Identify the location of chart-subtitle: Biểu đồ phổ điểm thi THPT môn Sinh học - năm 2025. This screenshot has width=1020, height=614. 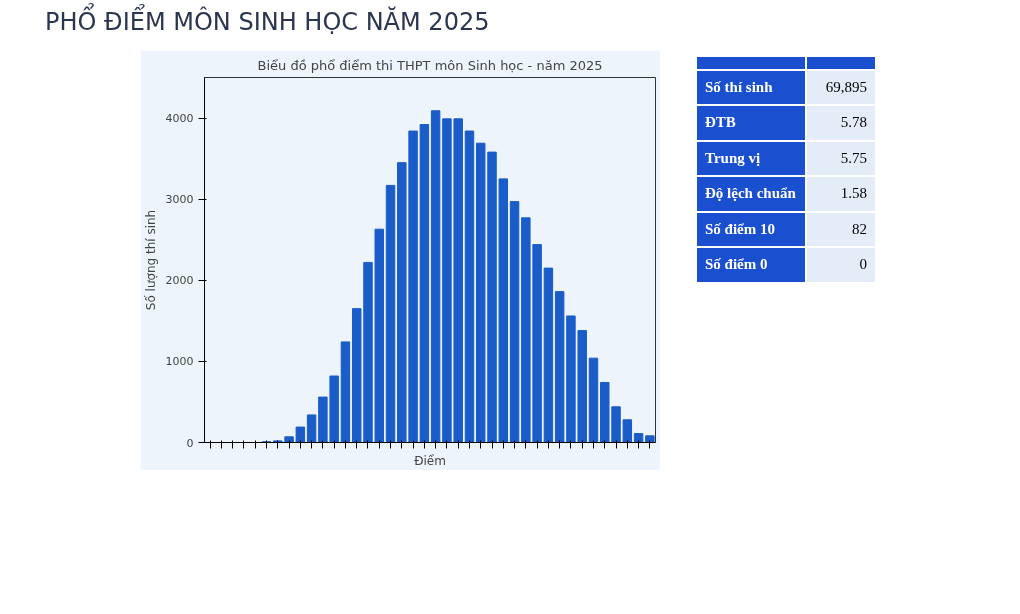
(430, 65).